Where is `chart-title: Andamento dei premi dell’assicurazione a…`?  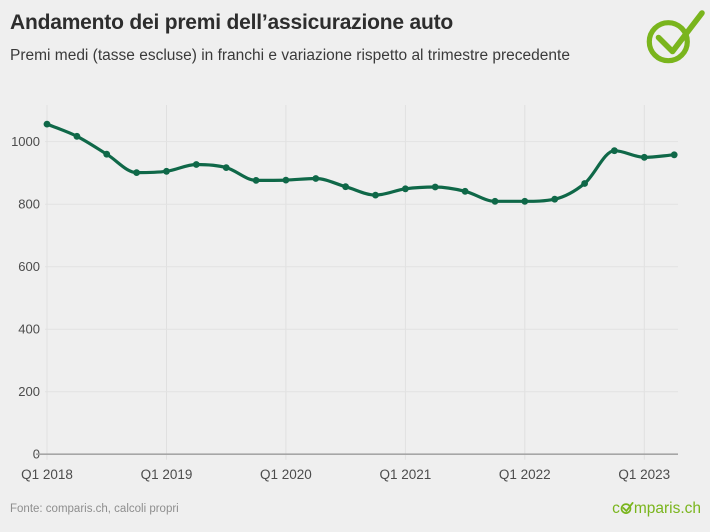
chart-title: Andamento dei premi dell’assicurazione a… is located at coordinates (232, 22).